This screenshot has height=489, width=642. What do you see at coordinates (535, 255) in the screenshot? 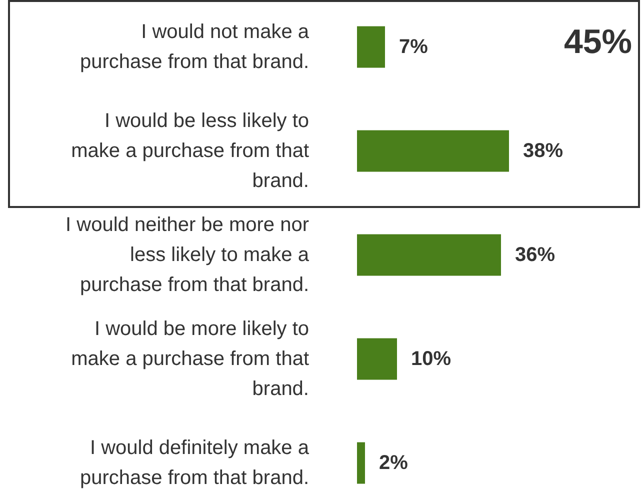
I see `data-label: 36%` at bounding box center [535, 255].